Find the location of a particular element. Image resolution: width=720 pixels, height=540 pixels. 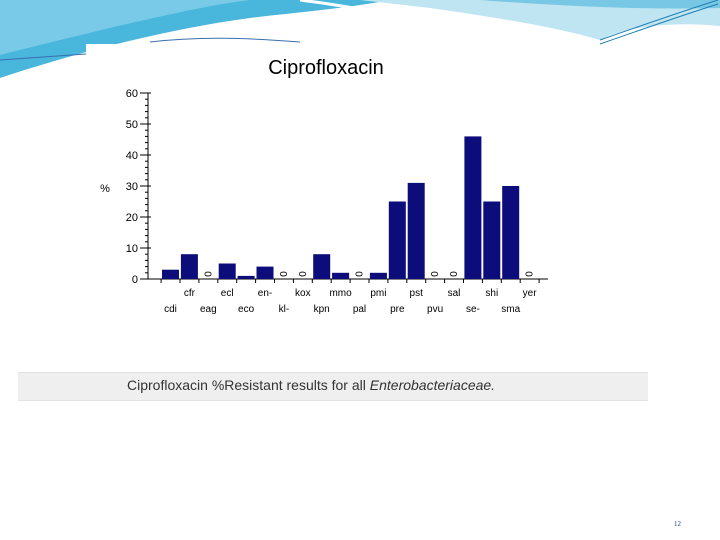

x-tick-label-pst: pst is located at coordinates (417, 293).